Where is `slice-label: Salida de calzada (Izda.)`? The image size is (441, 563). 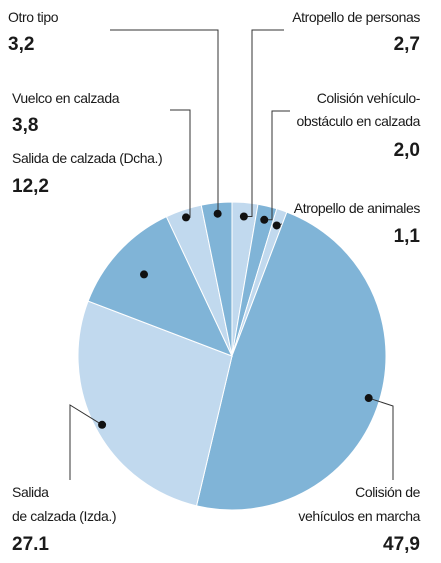 slice-label: Salida de calzada (Izda.) is located at coordinates (64, 504).